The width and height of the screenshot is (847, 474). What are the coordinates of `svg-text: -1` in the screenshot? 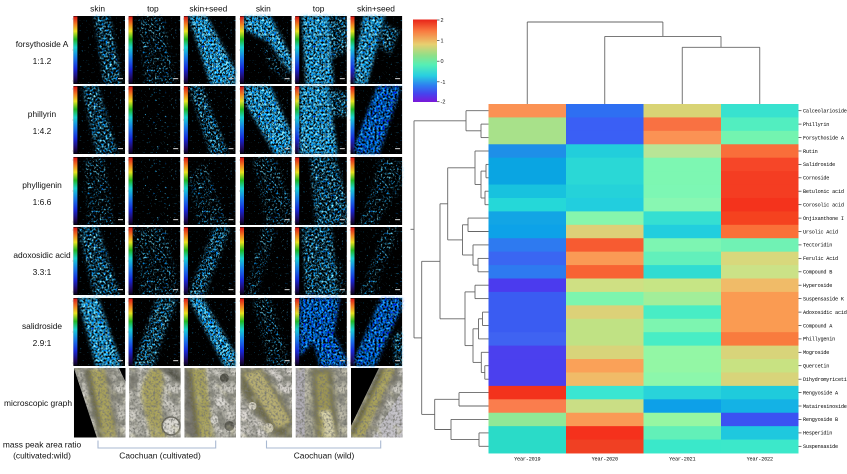 It's located at (443, 83).